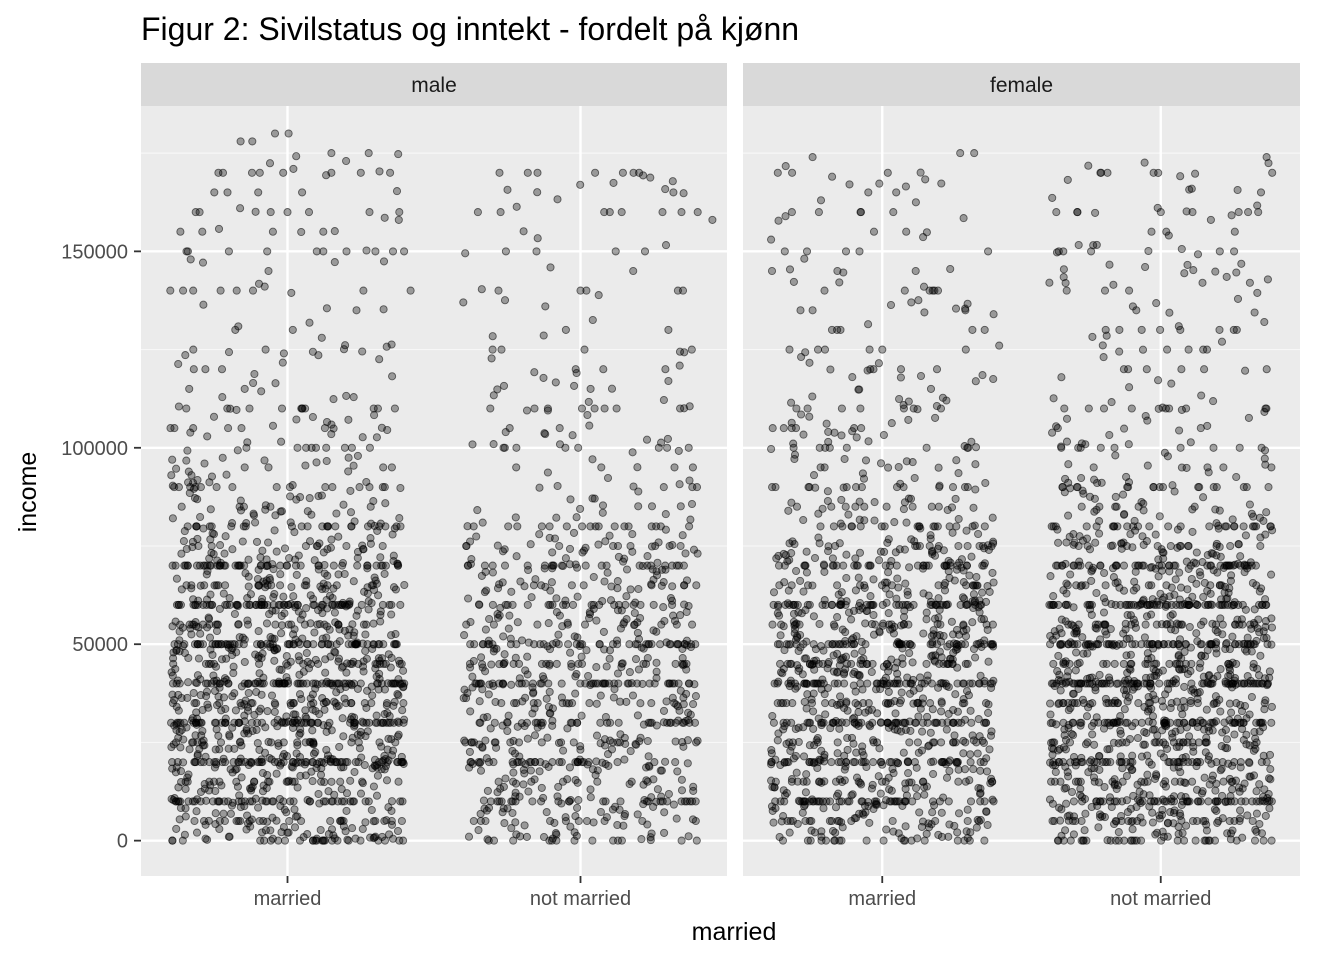 The width and height of the screenshot is (1344, 960). What do you see at coordinates (580, 899) in the screenshot?
I see `x-tick-label: not married` at bounding box center [580, 899].